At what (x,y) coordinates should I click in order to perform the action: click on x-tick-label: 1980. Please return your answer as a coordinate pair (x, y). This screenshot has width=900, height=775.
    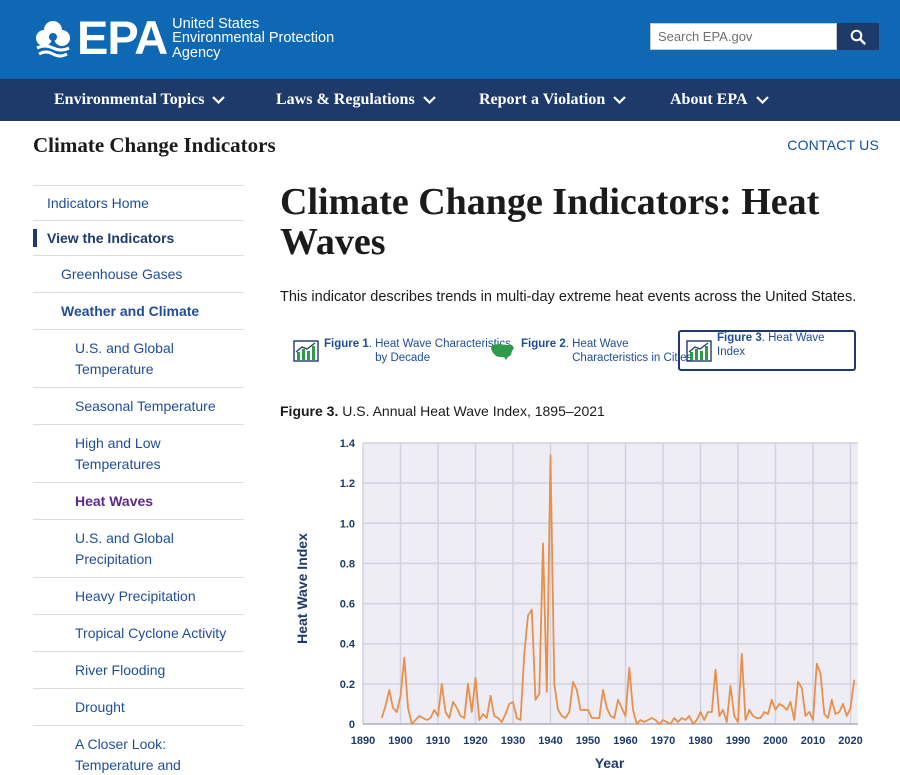
    Looking at the image, I should click on (700, 741).